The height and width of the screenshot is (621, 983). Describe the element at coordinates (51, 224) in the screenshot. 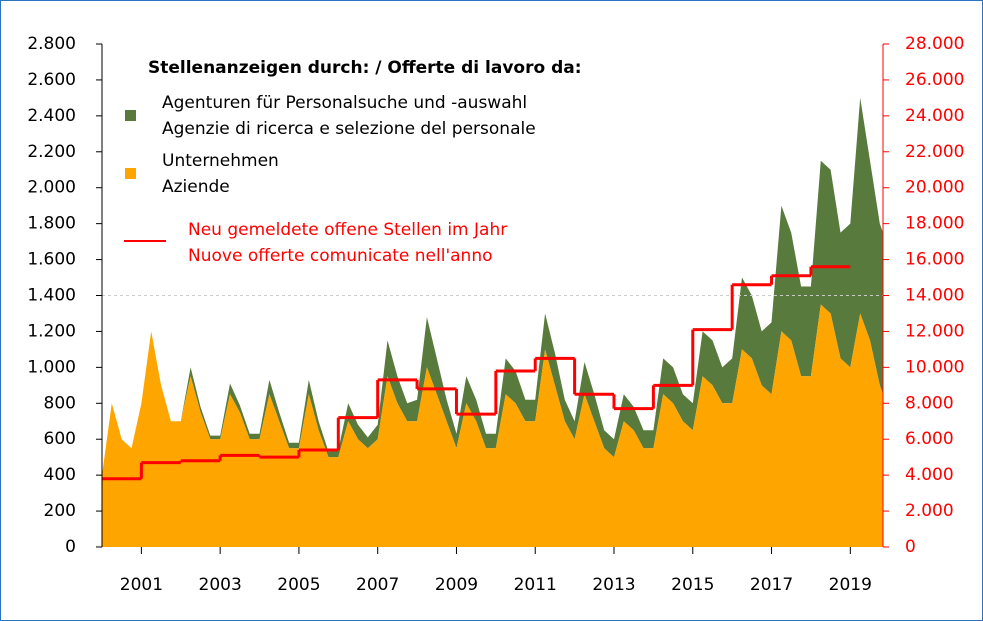

I see `y-tick-label: 1.800` at that location.